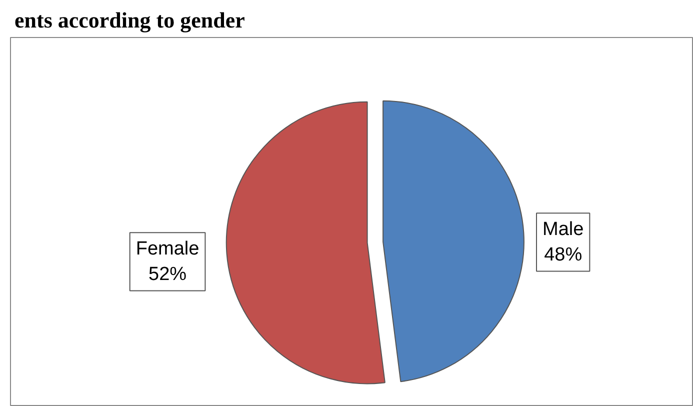 The height and width of the screenshot is (406, 693). What do you see at coordinates (563, 255) in the screenshot?
I see `data-label: 48%` at bounding box center [563, 255].